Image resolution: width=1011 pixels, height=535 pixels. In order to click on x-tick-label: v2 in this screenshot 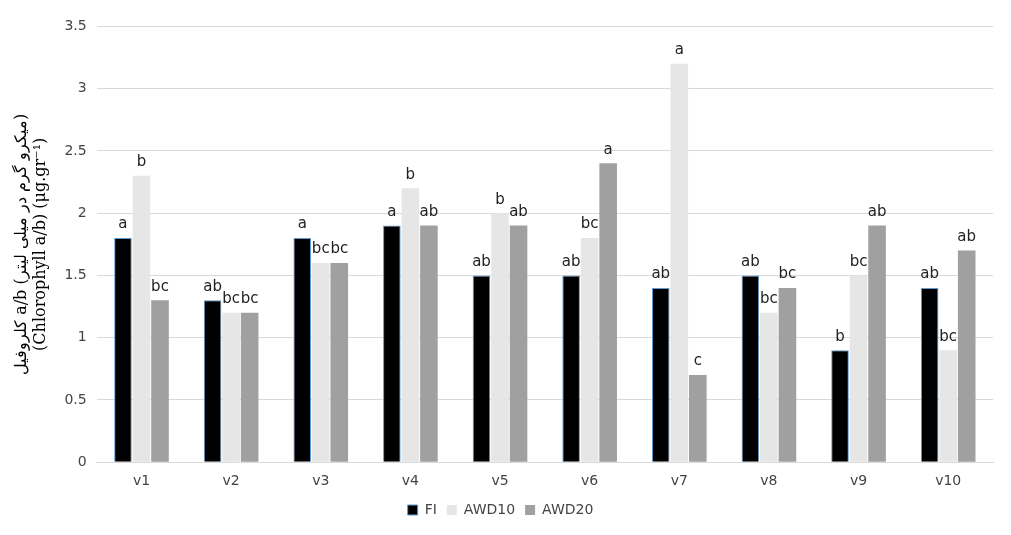, I will do `click(231, 480)`.